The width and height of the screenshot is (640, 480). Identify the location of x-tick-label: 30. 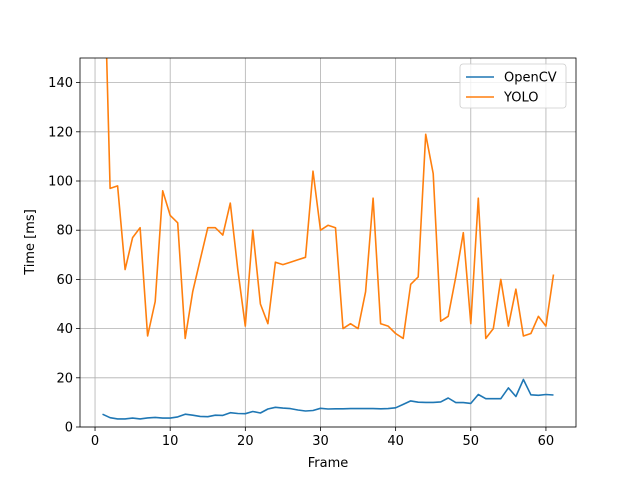
(320, 441).